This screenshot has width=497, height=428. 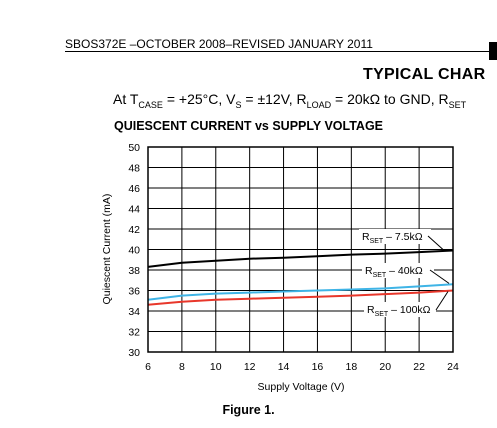 What do you see at coordinates (150, 104) in the screenshot?
I see `conditions-sub: CASE` at bounding box center [150, 104].